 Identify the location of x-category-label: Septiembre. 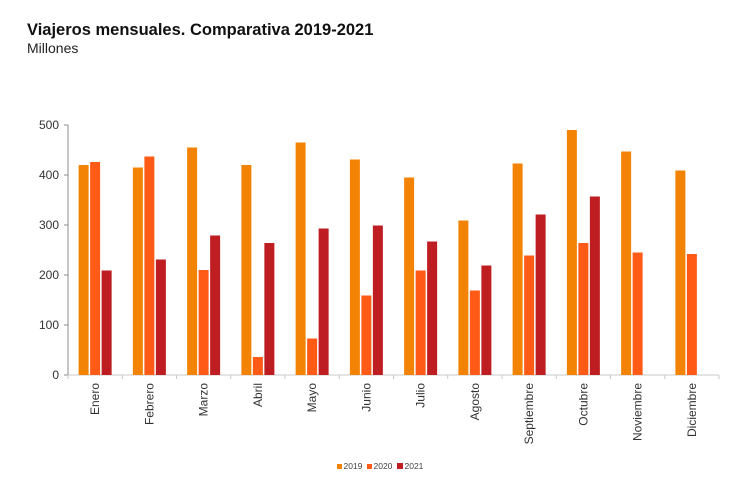
(529, 414).